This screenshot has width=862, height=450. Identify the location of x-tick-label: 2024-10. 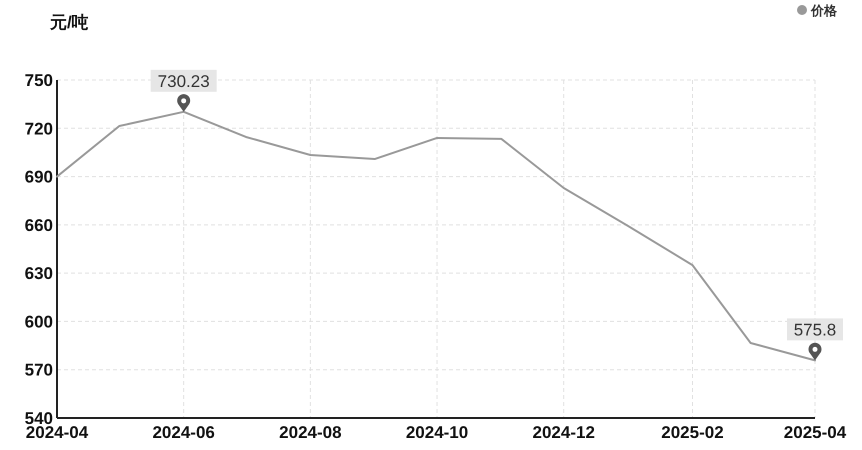
(437, 432).